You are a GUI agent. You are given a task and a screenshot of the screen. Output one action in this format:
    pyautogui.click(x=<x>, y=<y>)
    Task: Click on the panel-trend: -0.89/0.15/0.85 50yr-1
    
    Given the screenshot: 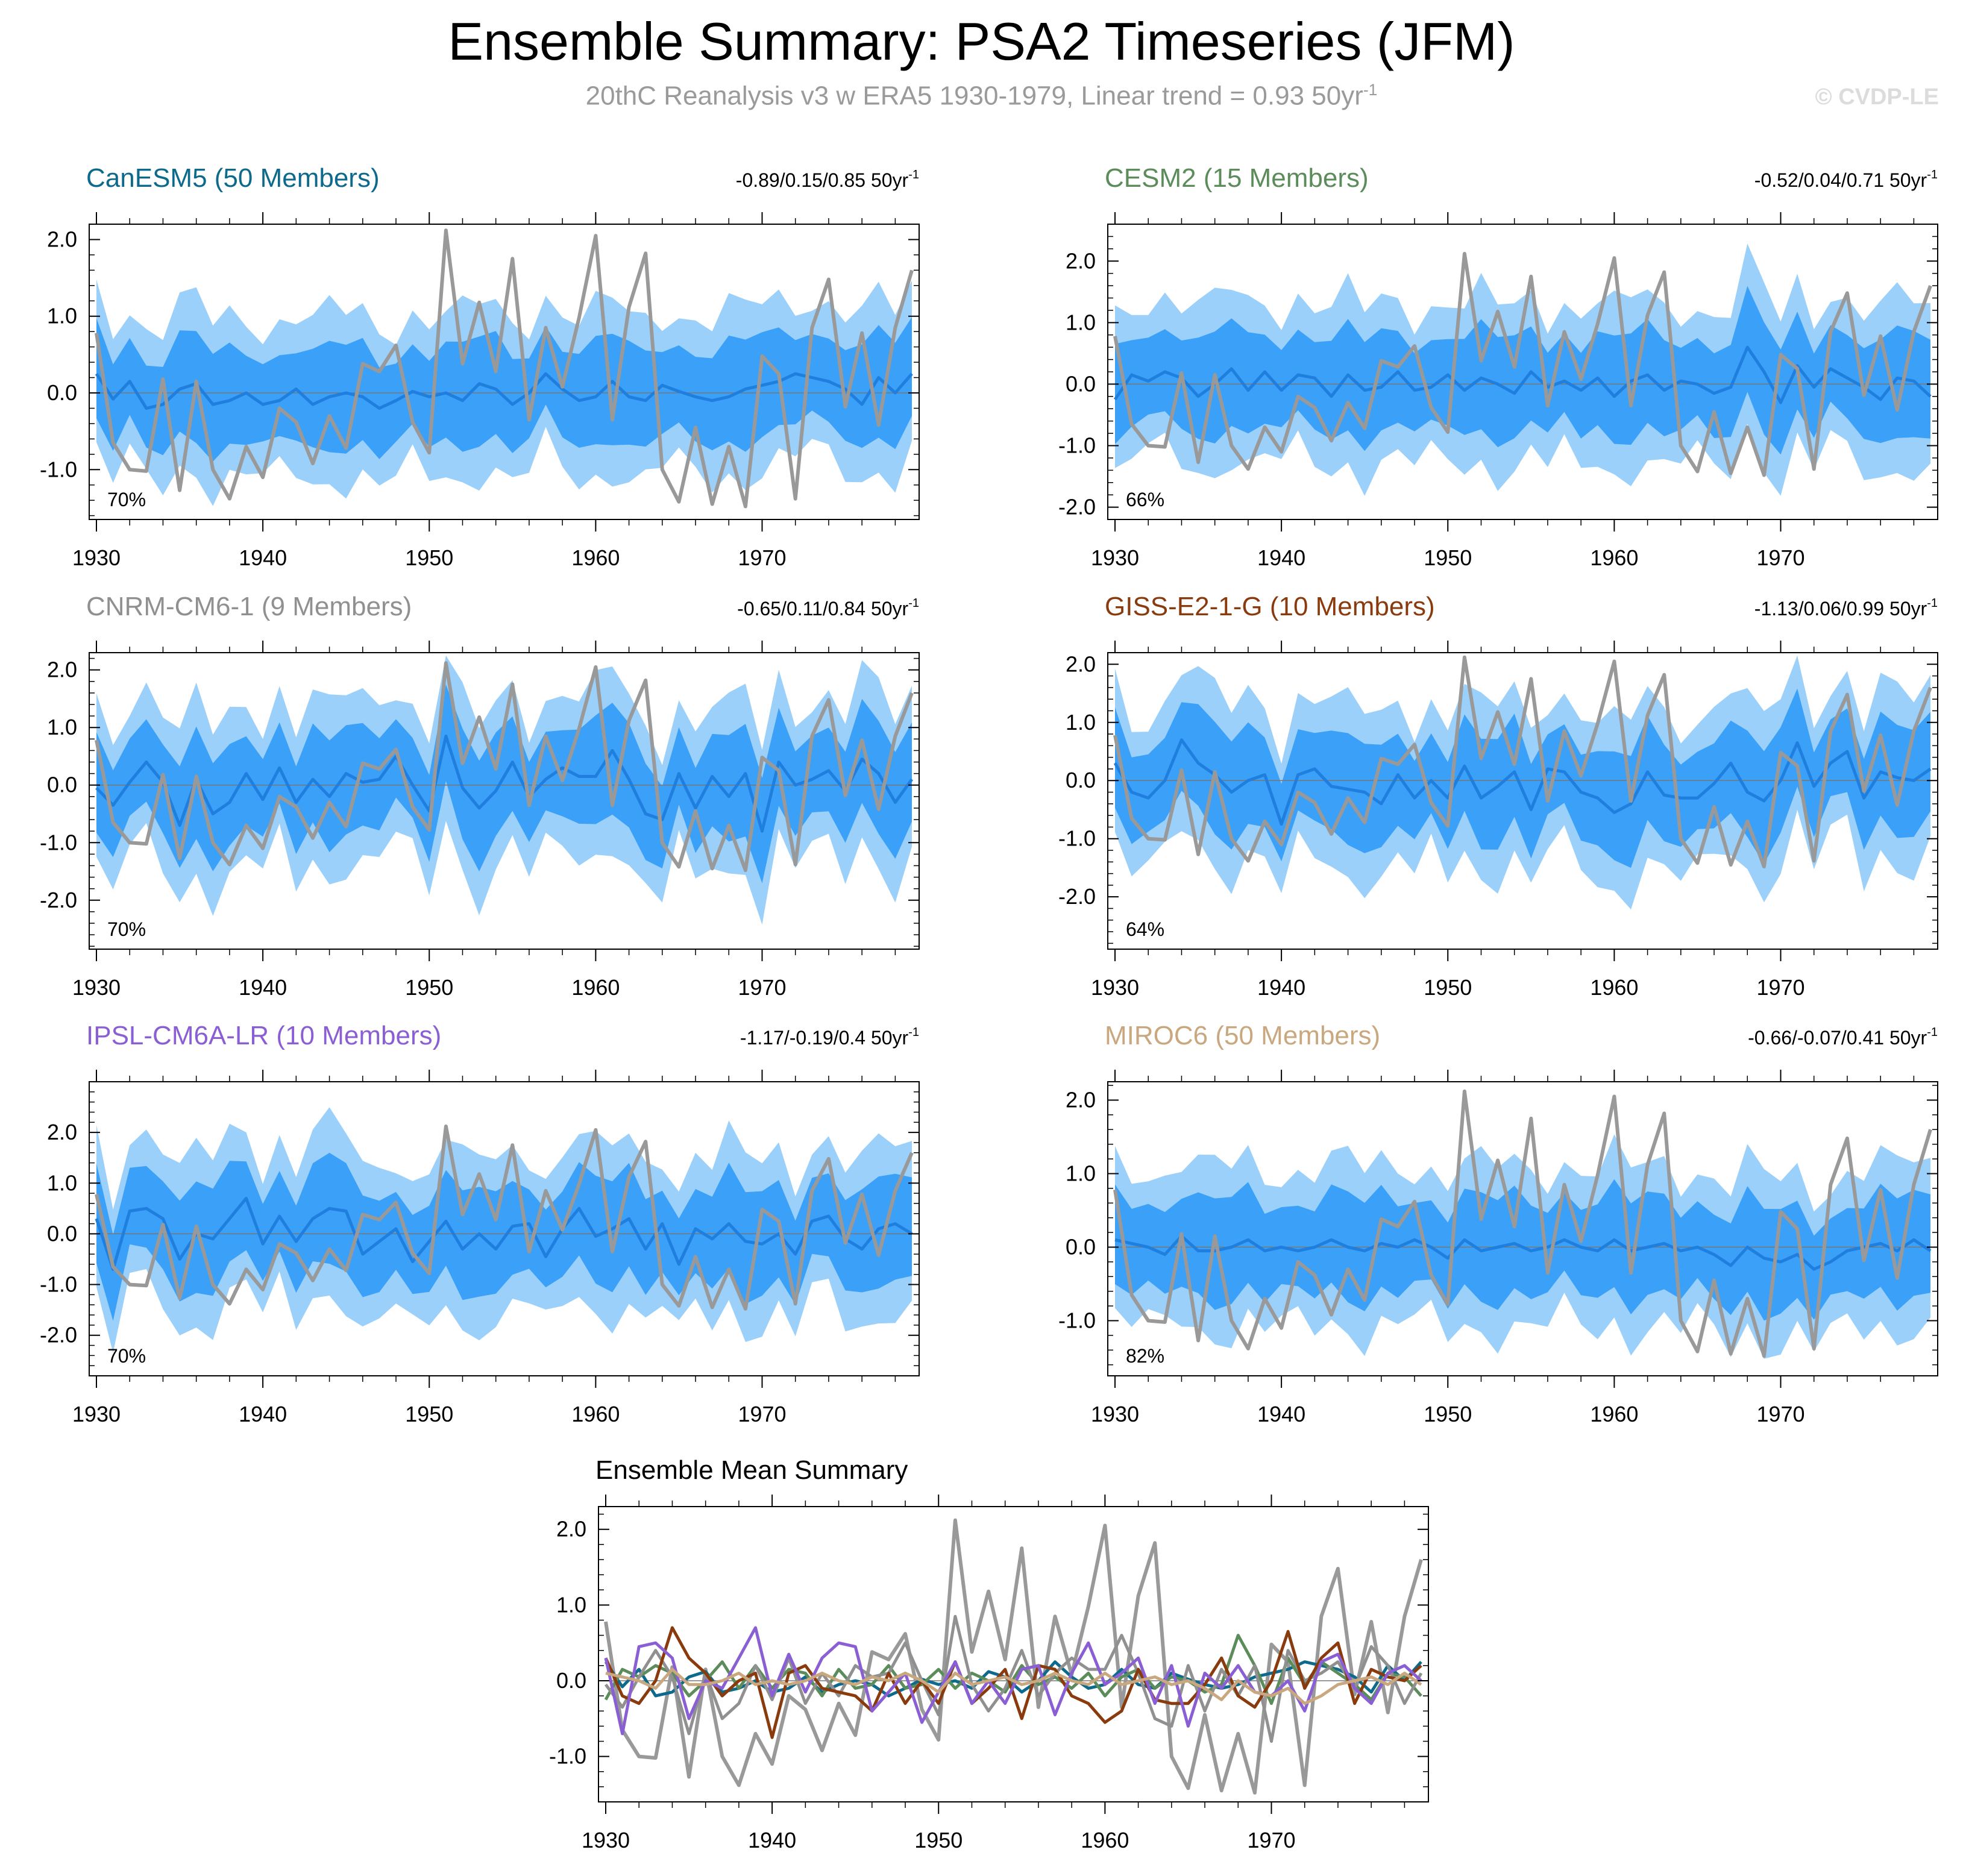 What is the action you would take?
    pyautogui.click(x=827, y=179)
    